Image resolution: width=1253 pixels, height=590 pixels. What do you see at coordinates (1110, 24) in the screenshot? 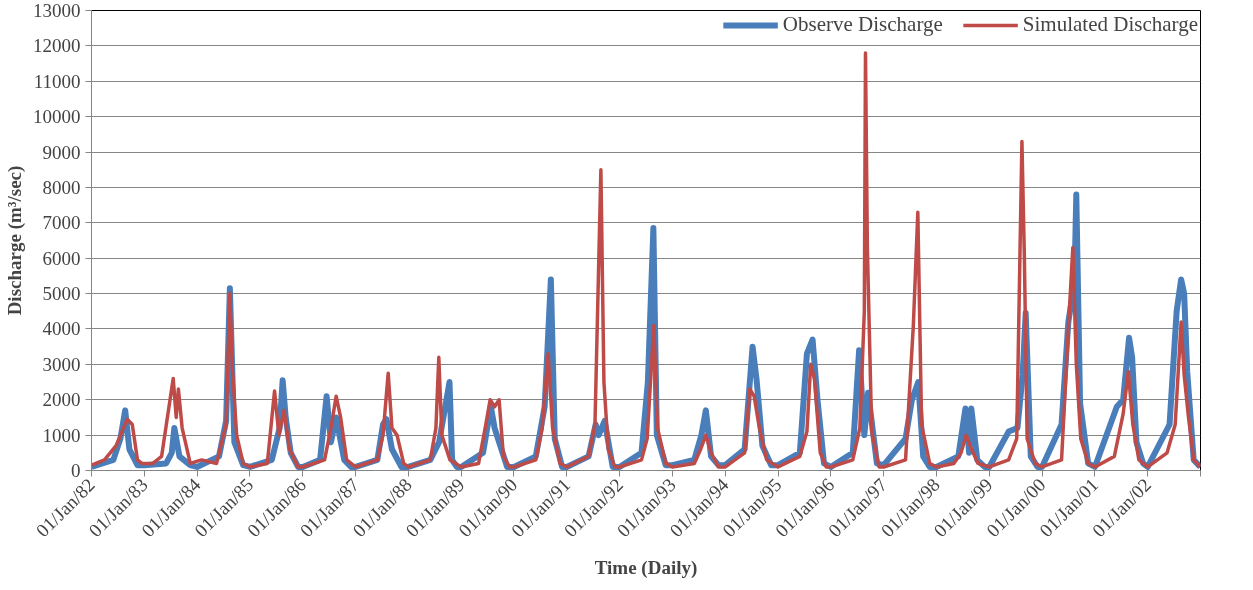
I see `legend-label: Simulated Discharge` at bounding box center [1110, 24].